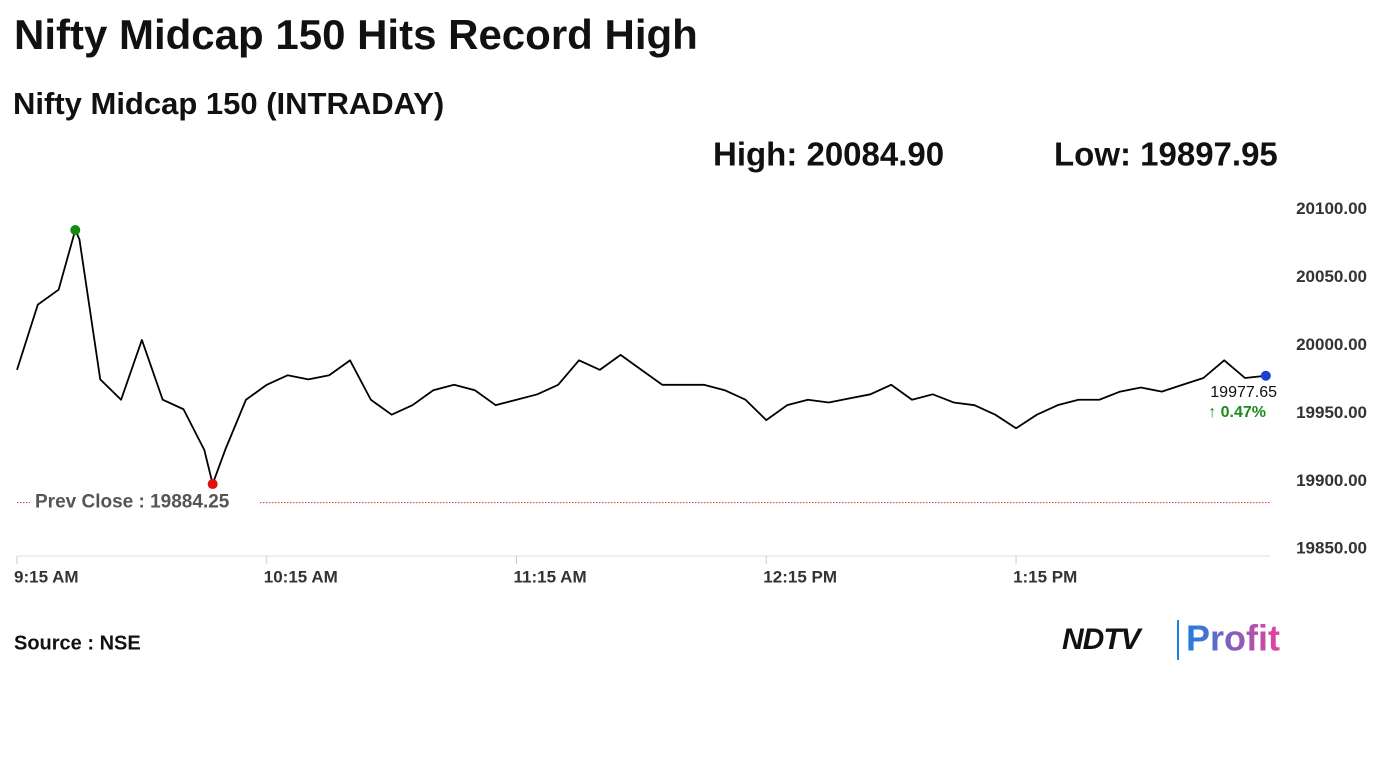 This screenshot has height=777, width=1382. I want to click on y-tick-label: 20000.00, so click(1331, 344).